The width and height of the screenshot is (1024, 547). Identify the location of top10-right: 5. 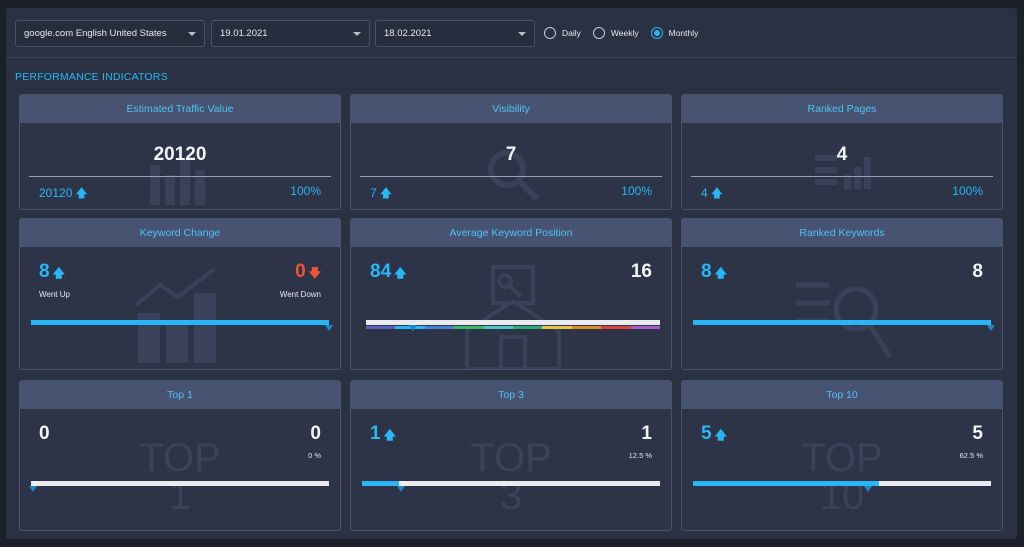
(977, 433).